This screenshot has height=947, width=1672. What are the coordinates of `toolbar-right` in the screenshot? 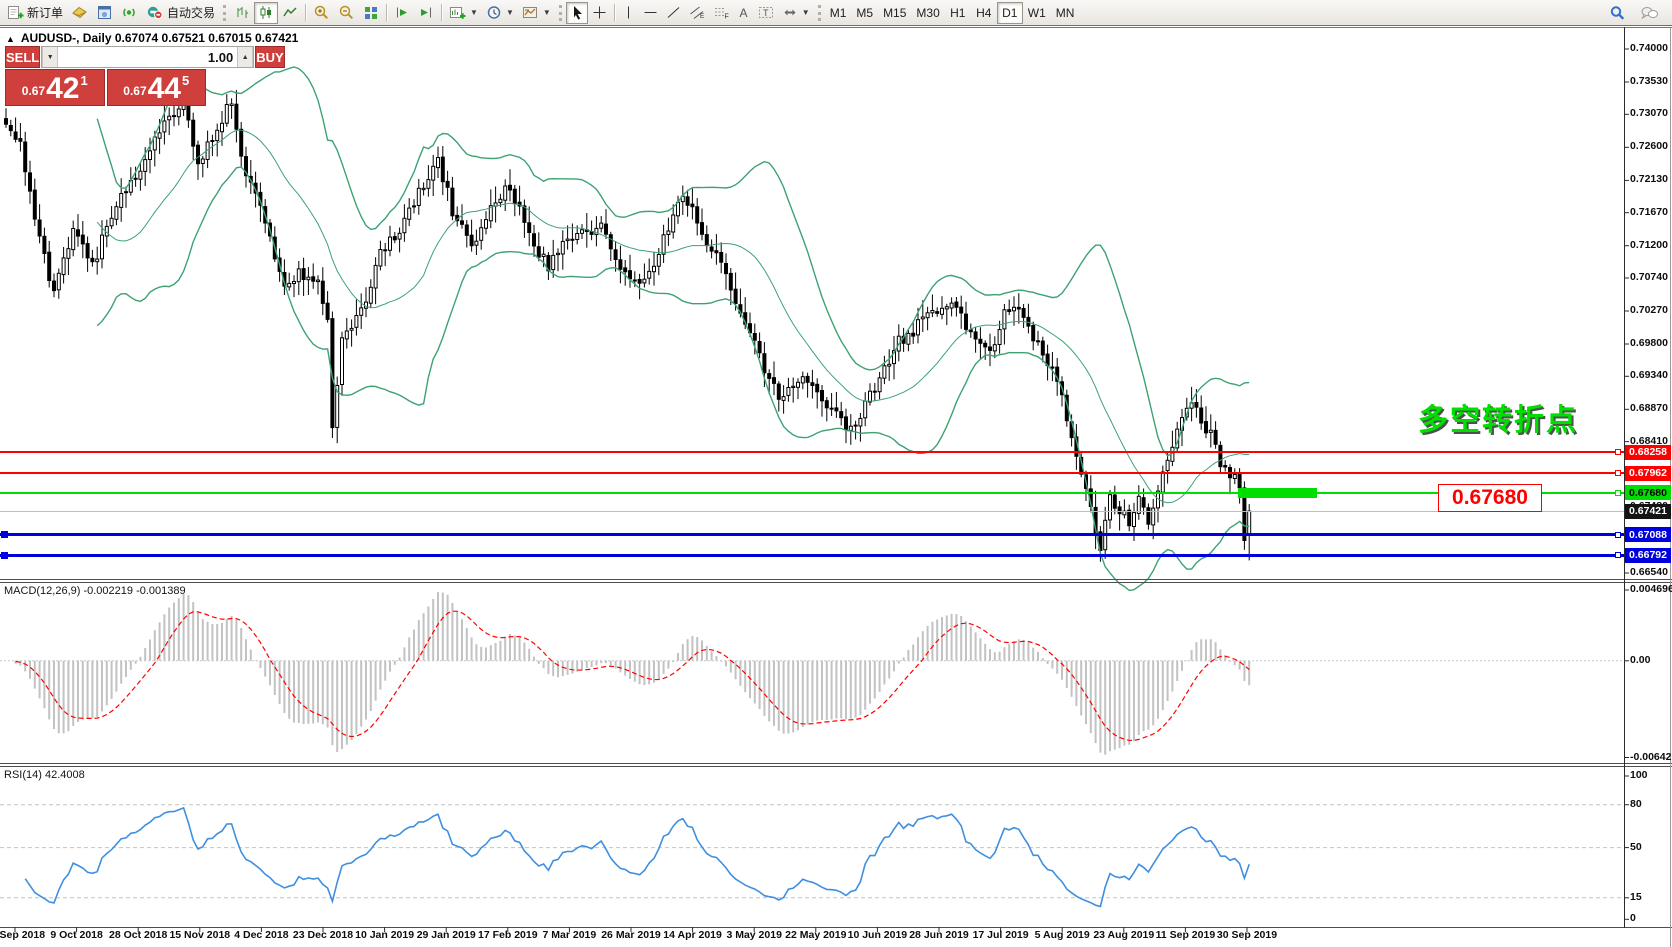 It's located at (1637, 13).